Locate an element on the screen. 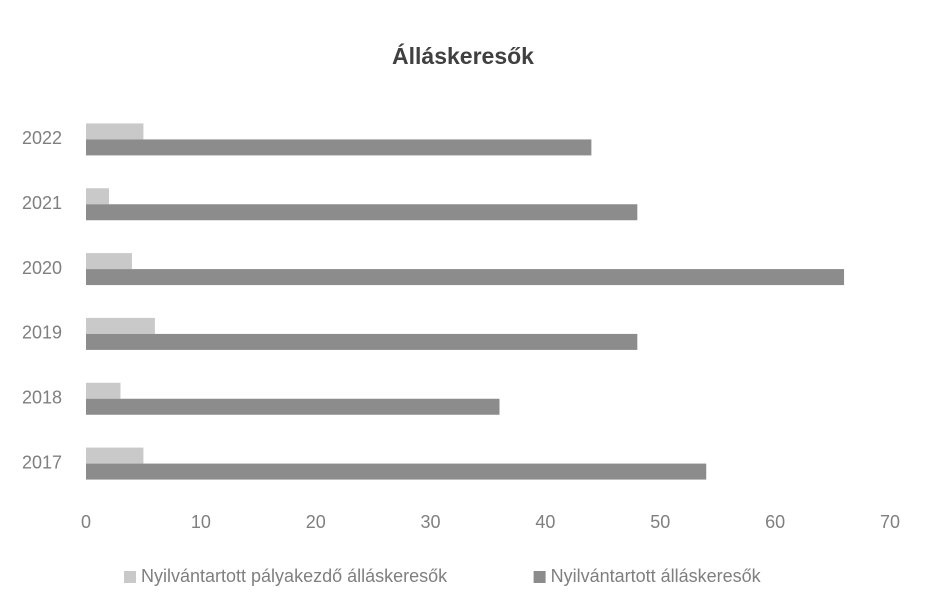  x-tick-label: 20 is located at coordinates (316, 522).